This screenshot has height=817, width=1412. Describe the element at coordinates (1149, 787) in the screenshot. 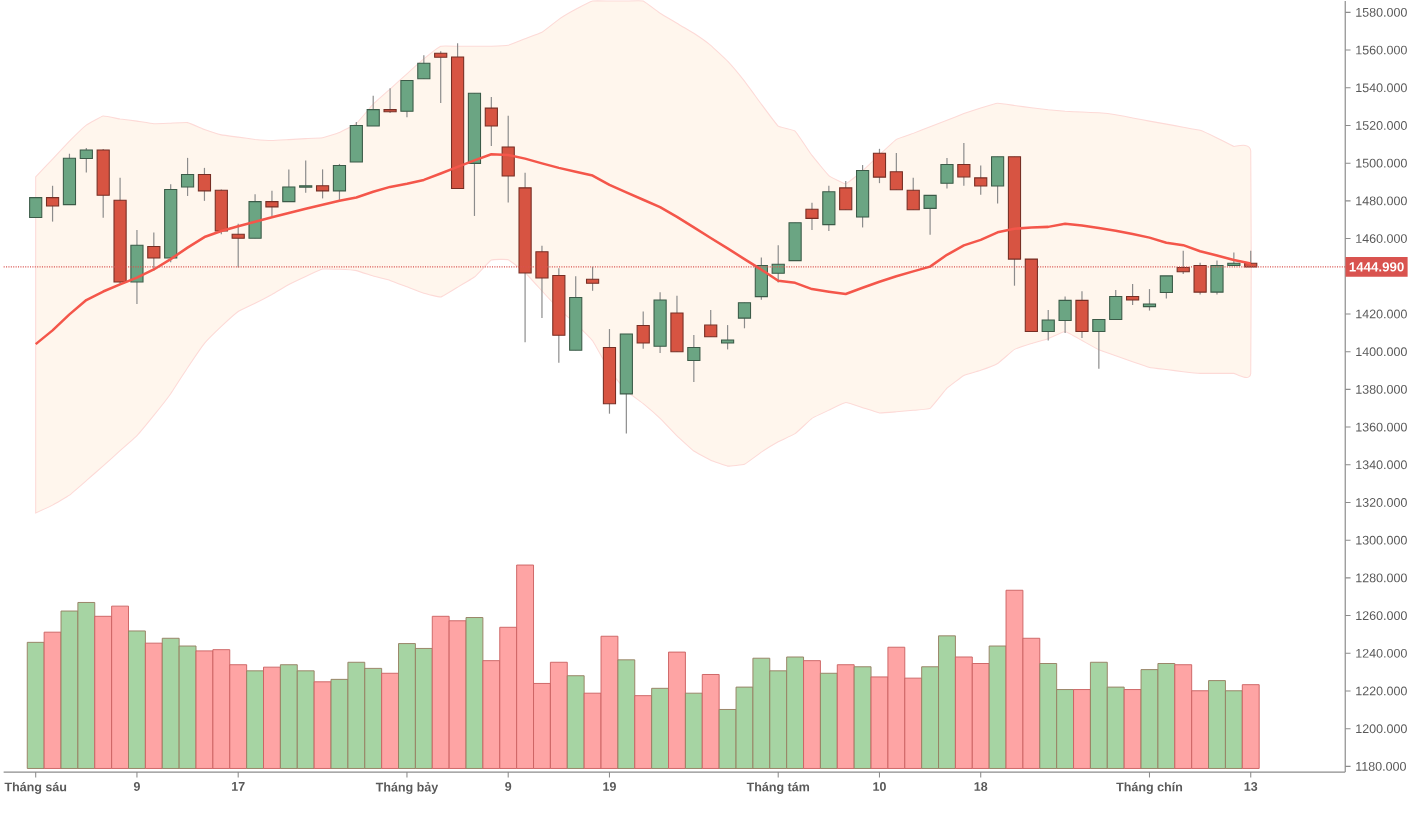

I see `x-tick-label: Tháng chín` at that location.